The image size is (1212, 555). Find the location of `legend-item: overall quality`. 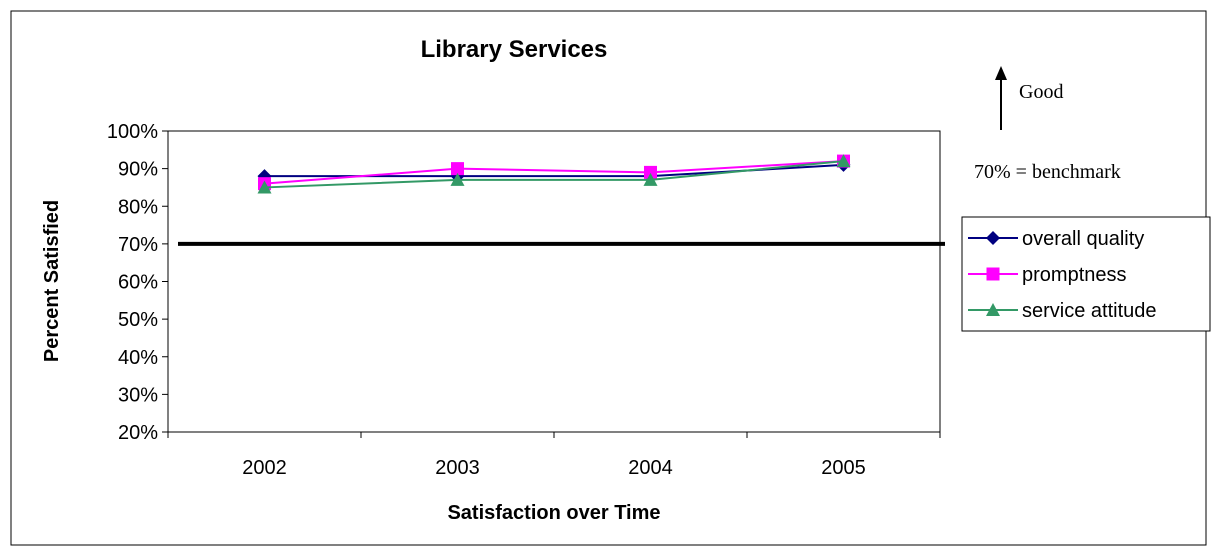

legend-item: overall quality is located at coordinates (1056, 239).